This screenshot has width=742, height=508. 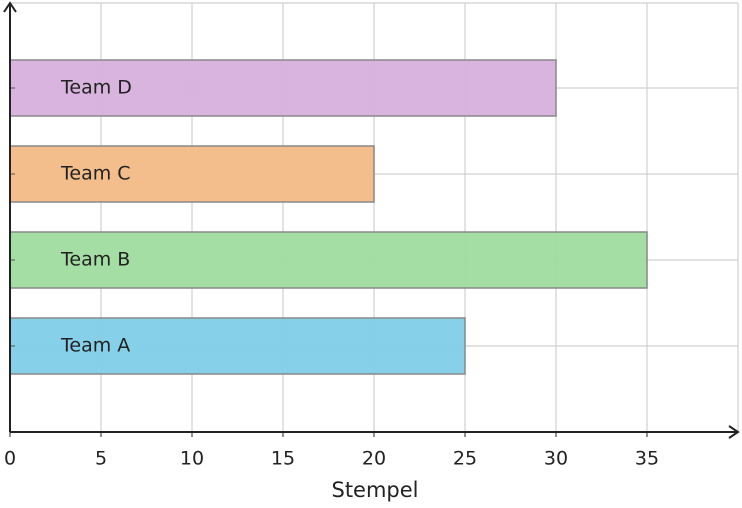 What do you see at coordinates (10, 7) in the screenshot?
I see `y-axis-arrow` at bounding box center [10, 7].